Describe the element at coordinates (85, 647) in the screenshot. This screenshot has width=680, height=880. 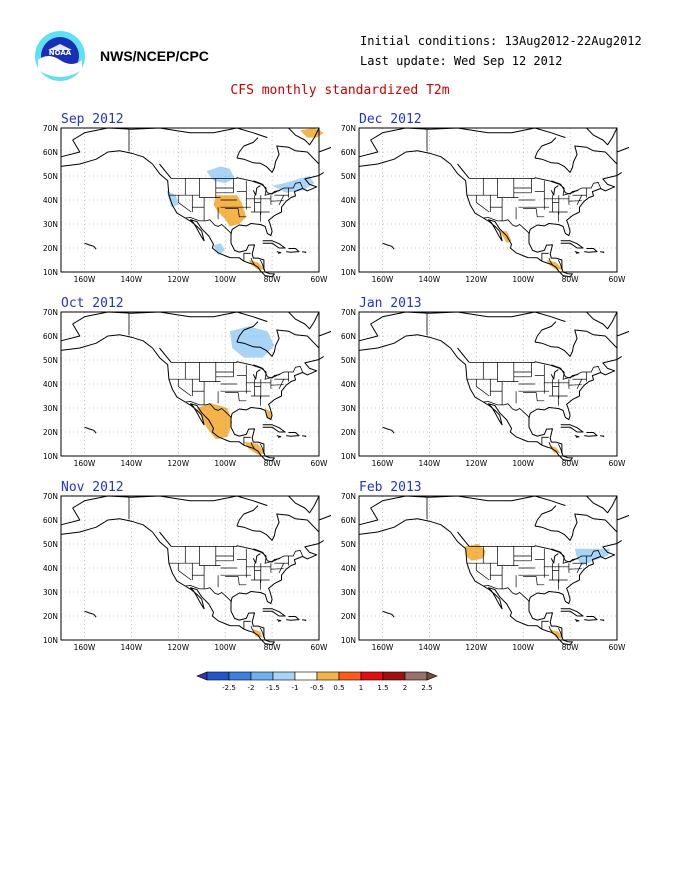
I see `longitude-label: 160W` at that location.